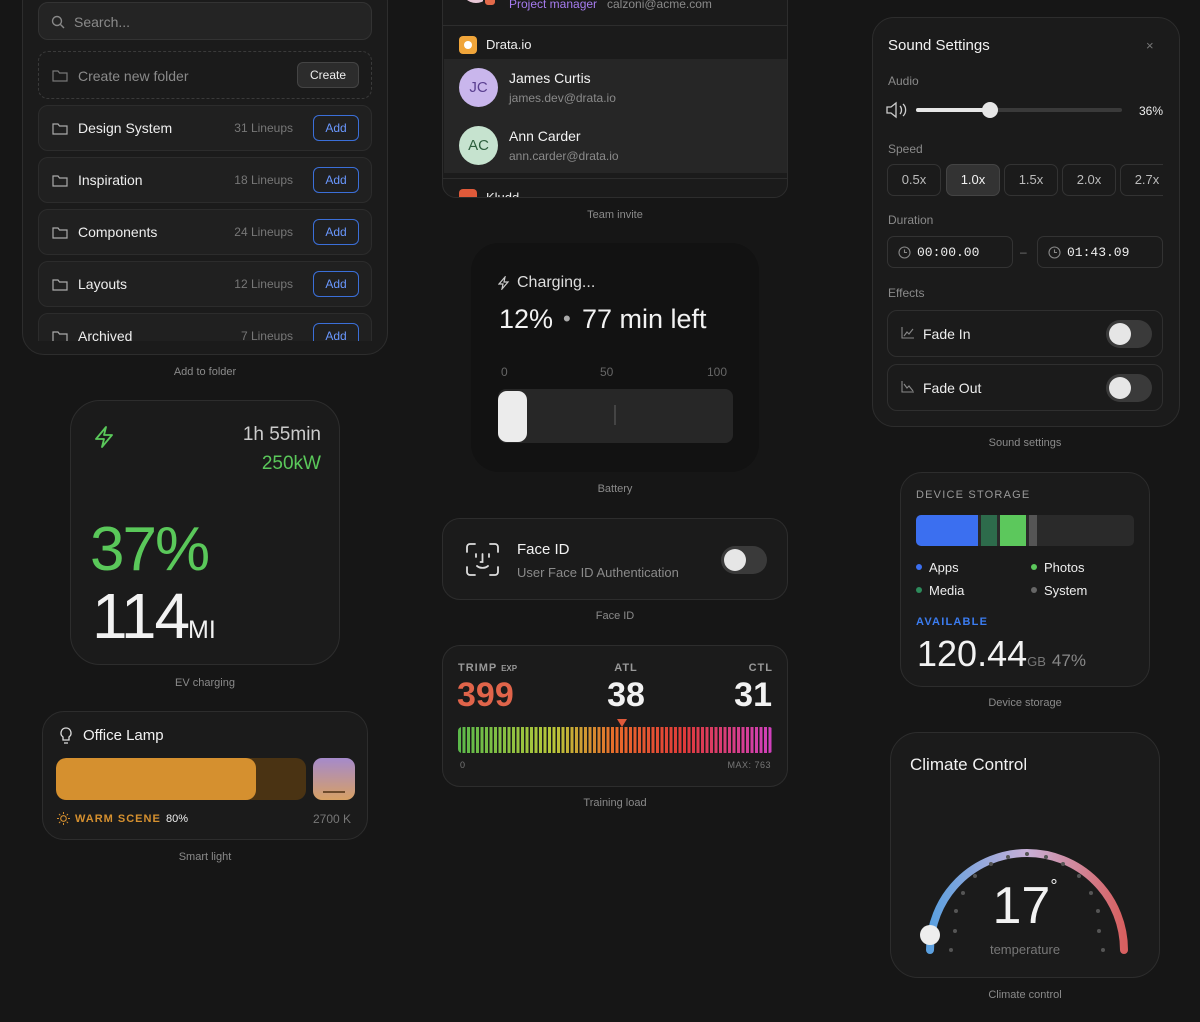 This screenshot has width=1200, height=1022. What do you see at coordinates (906, 293) in the screenshot?
I see `section-label: Effects` at bounding box center [906, 293].